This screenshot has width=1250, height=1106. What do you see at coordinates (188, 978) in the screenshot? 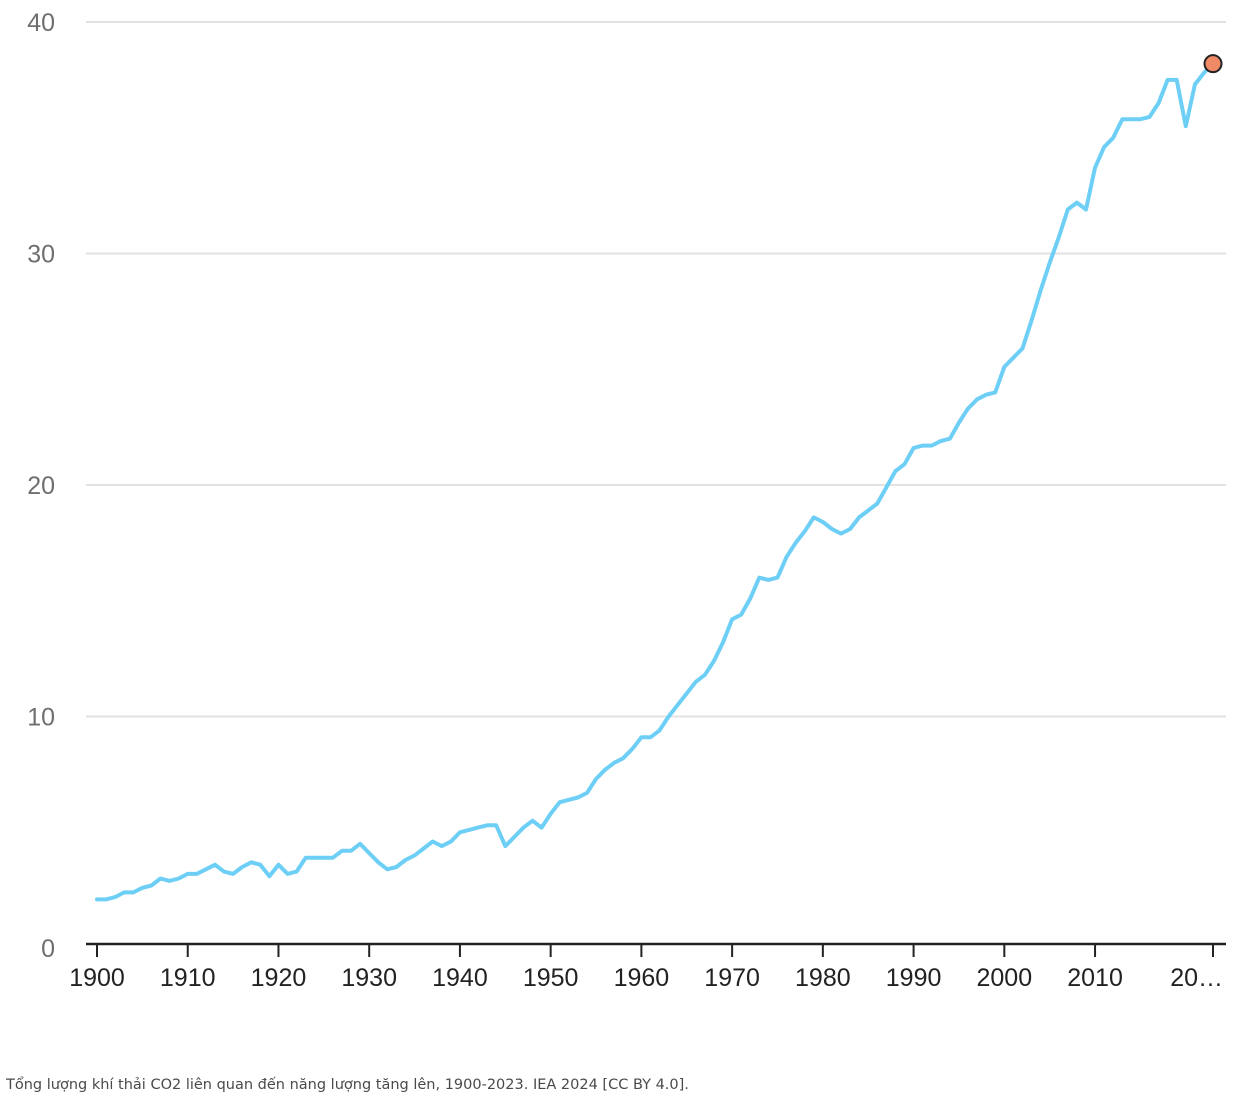
I see `x-tick-label: 1910` at bounding box center [188, 978].